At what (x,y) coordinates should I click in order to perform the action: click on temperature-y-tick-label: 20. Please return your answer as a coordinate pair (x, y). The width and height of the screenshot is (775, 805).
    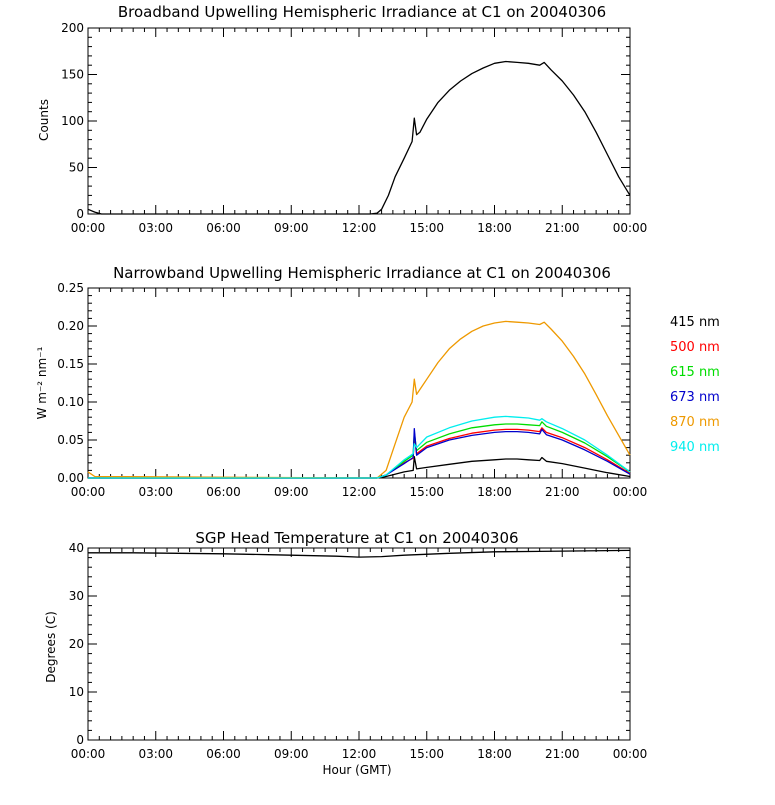
    Looking at the image, I should click on (76, 644).